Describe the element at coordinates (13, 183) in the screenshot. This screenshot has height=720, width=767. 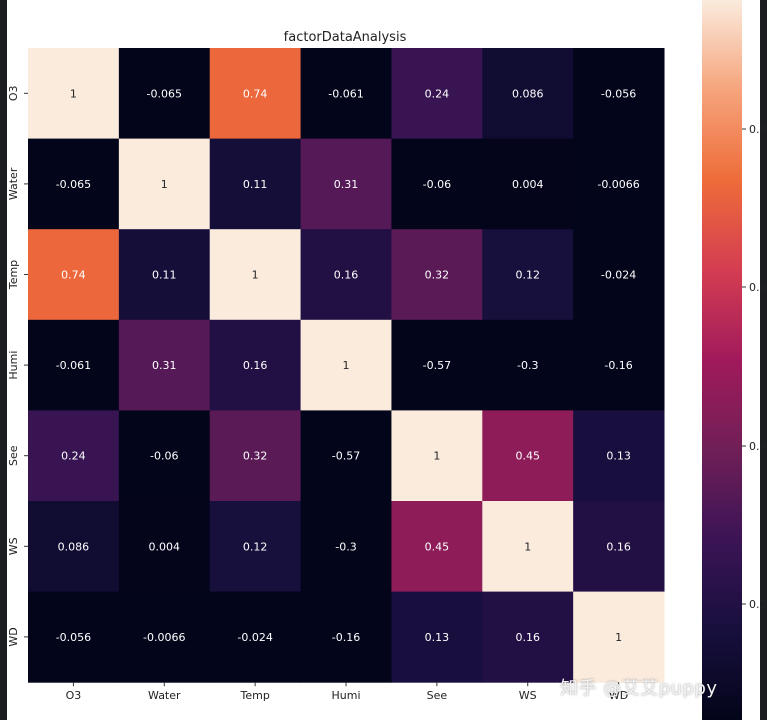
I see `y-tick-label: Water` at that location.